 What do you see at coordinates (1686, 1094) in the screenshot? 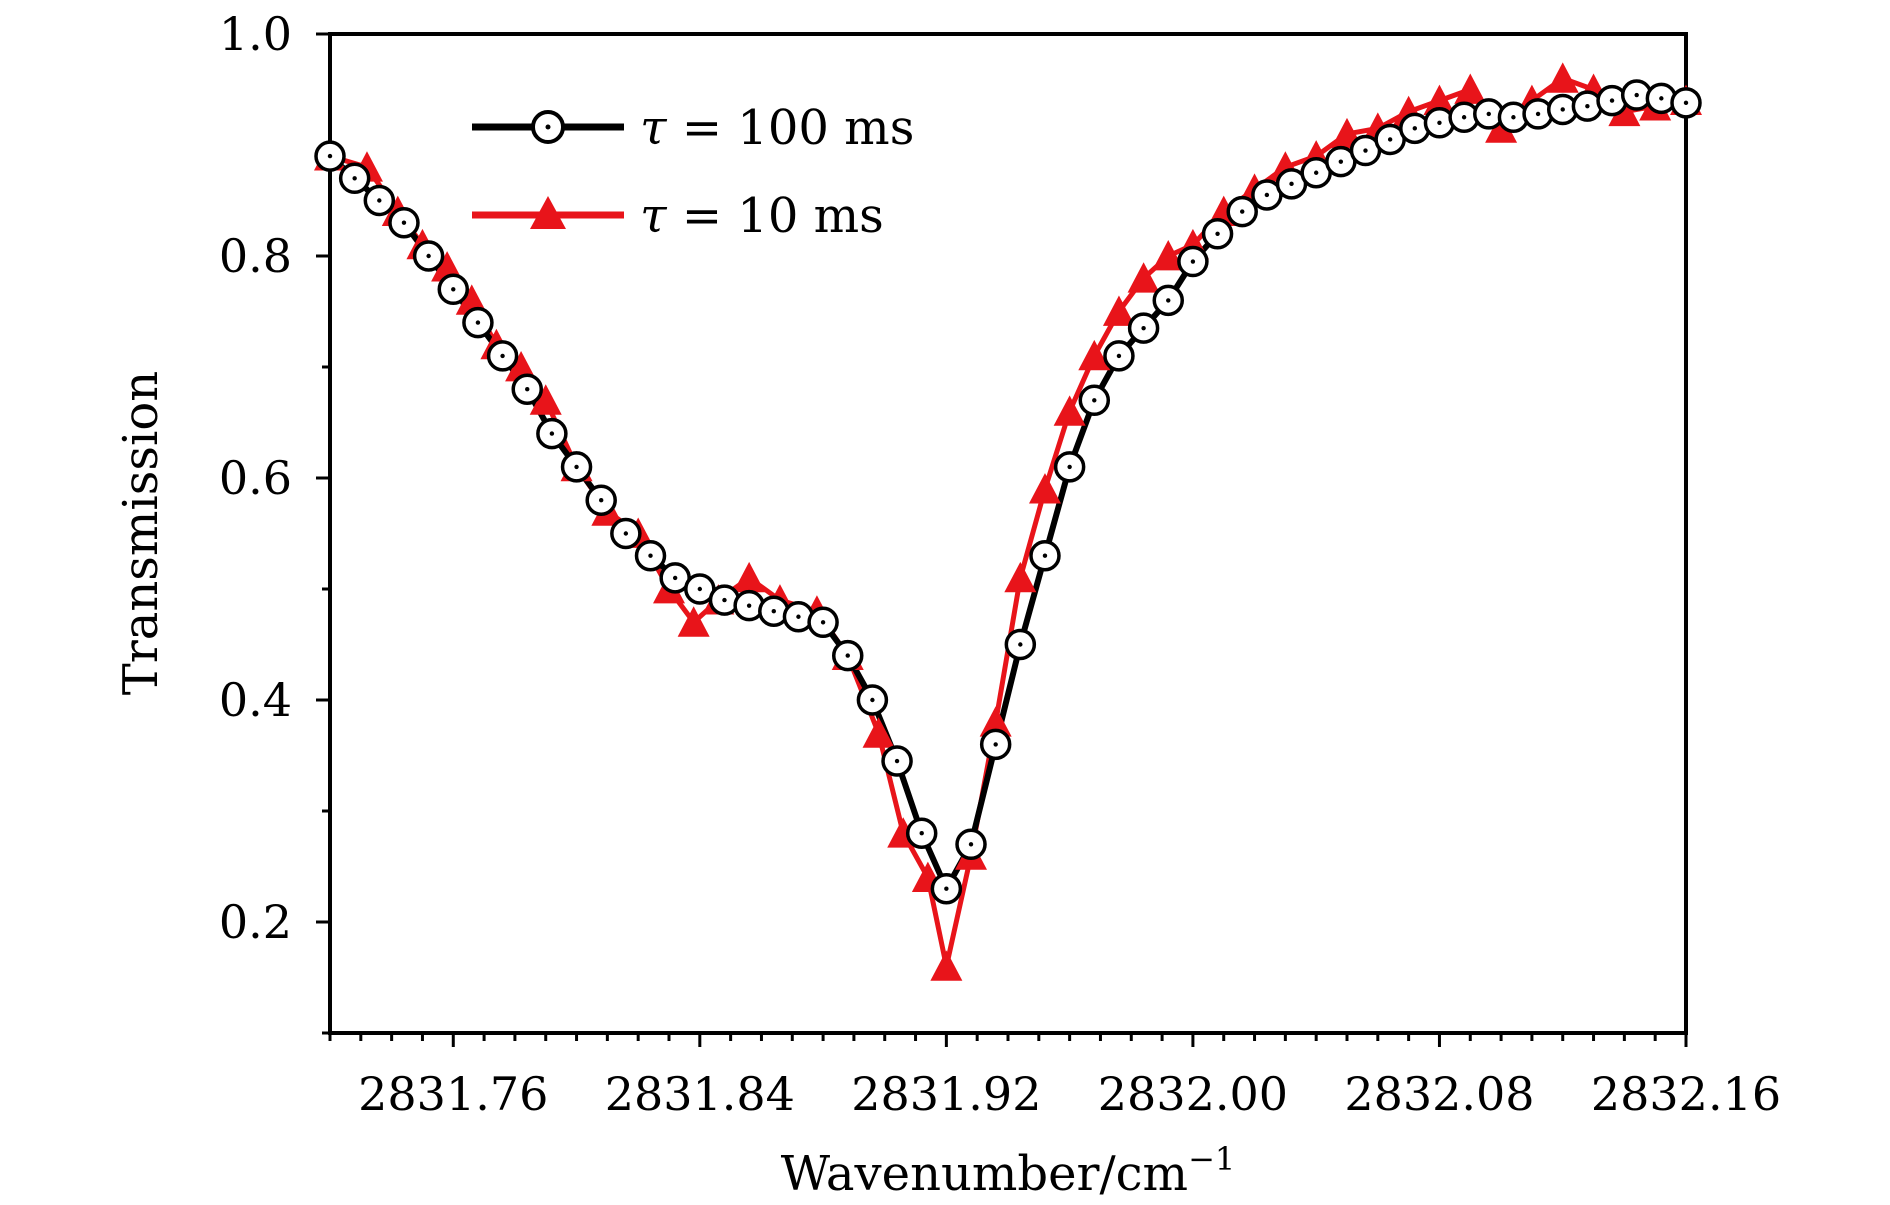
I see `x-tick-label: 2832.16` at bounding box center [1686, 1094].